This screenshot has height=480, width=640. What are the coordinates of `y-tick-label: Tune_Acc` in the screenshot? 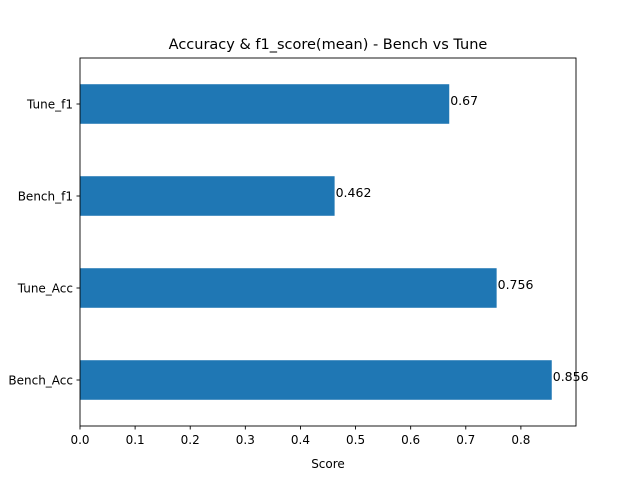 It's located at (45, 289).